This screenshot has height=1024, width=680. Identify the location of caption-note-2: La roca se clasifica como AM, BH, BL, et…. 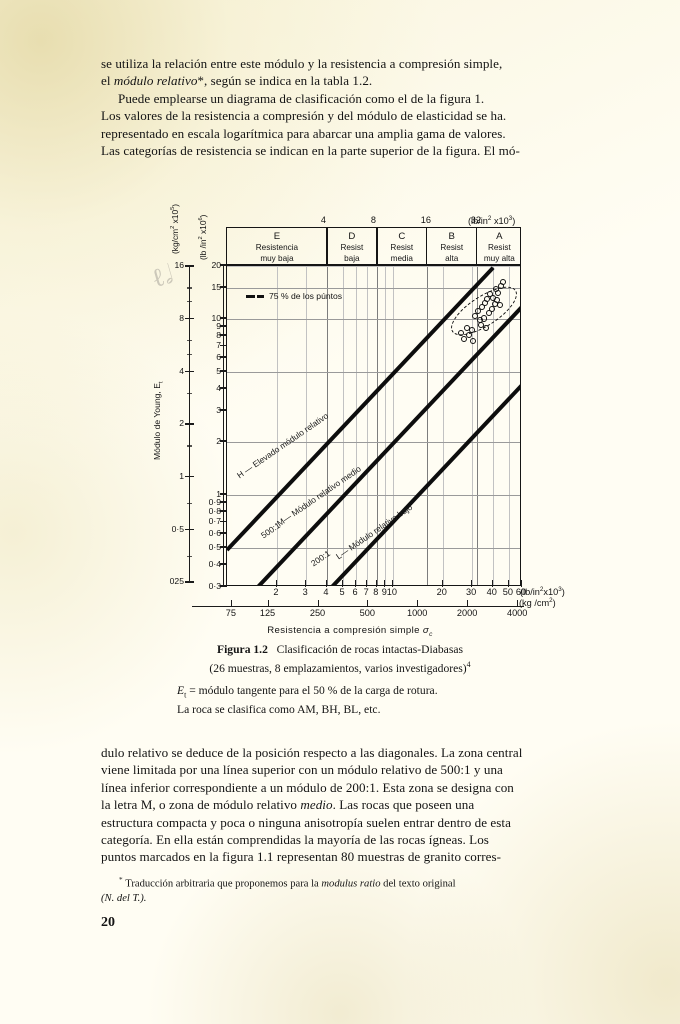
(279, 709).